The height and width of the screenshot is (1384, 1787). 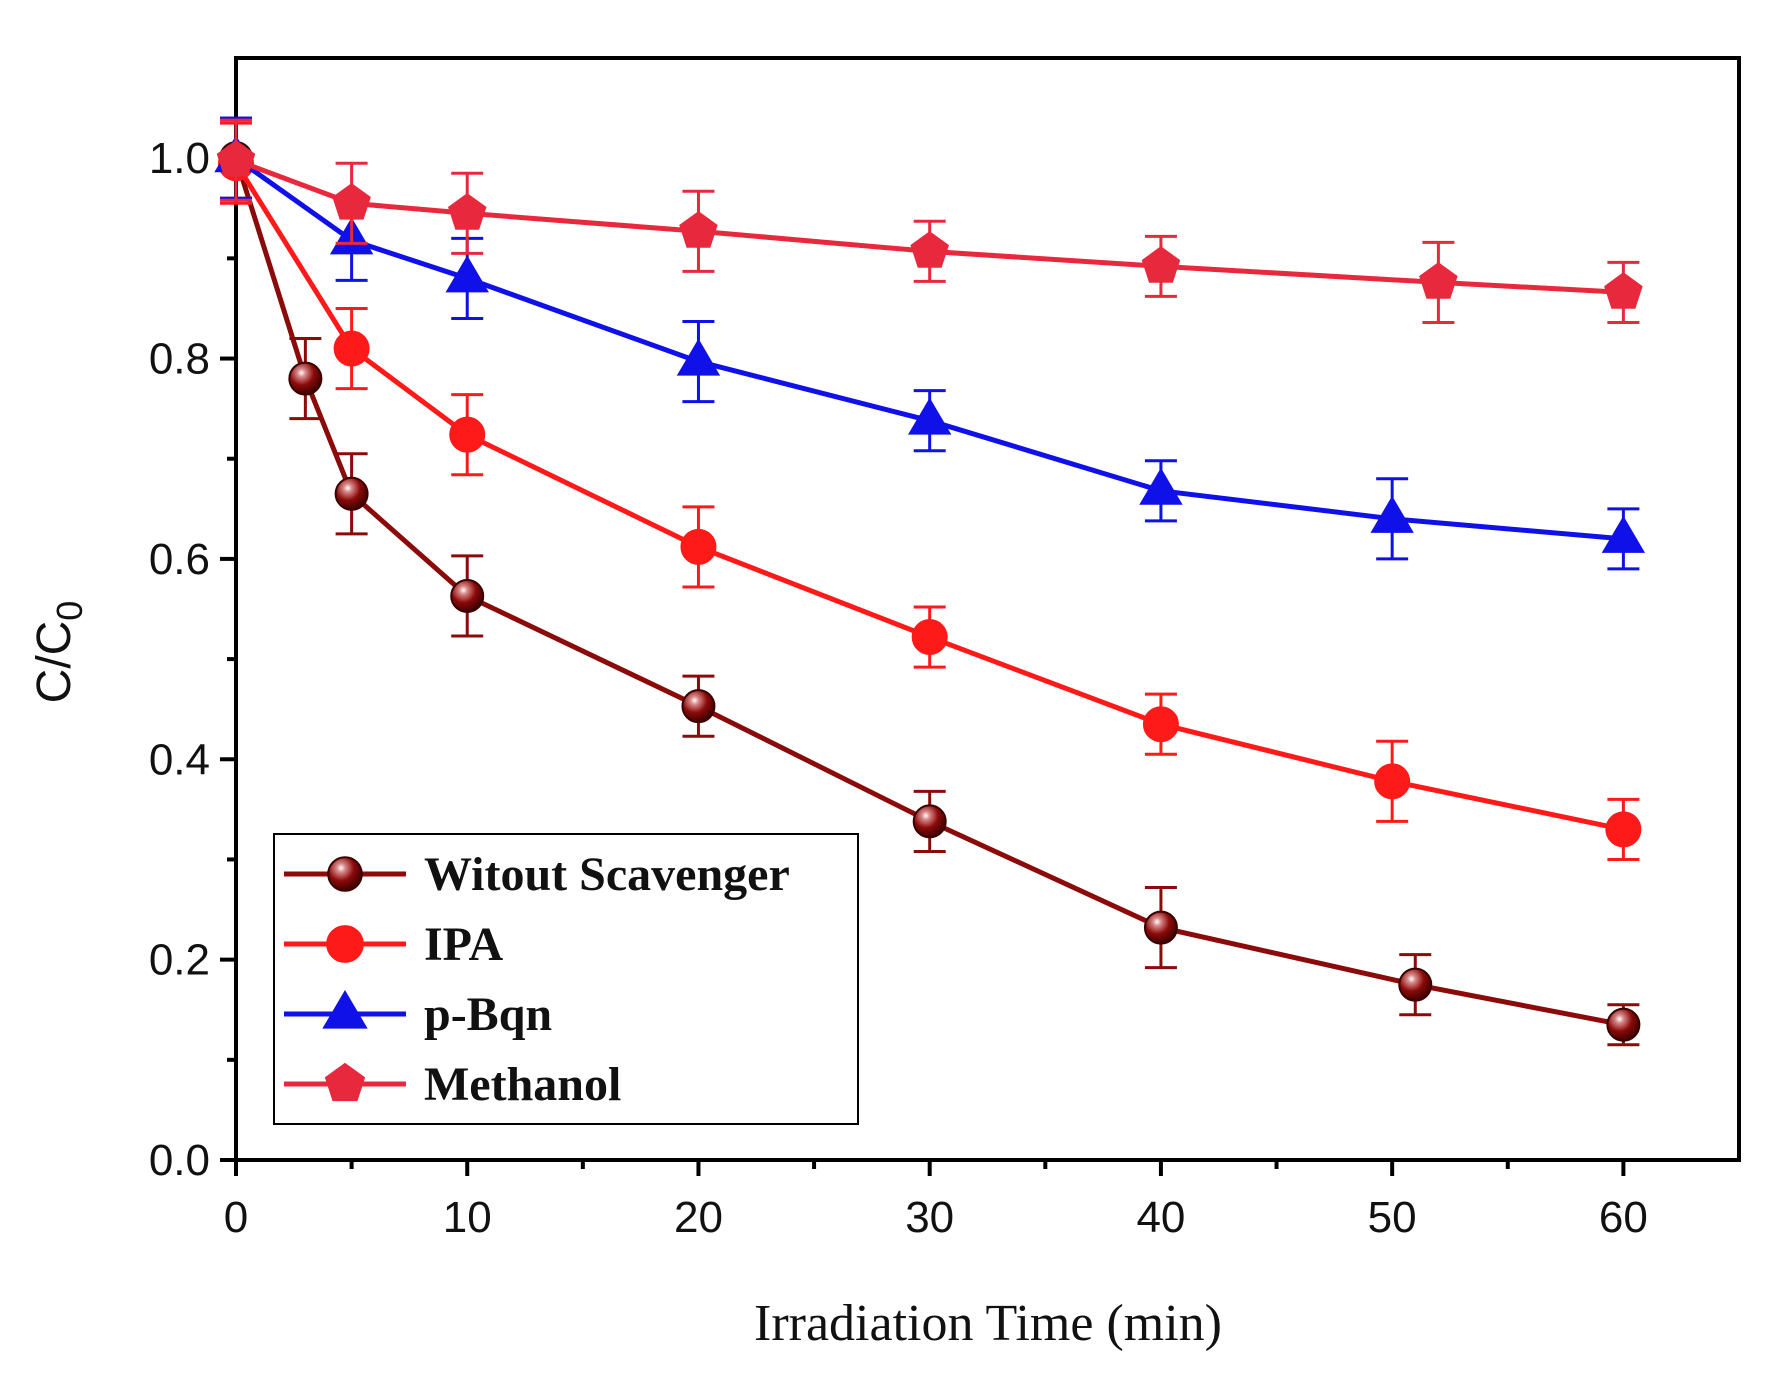 What do you see at coordinates (929, 226) in the screenshot?
I see `series-line` at bounding box center [929, 226].